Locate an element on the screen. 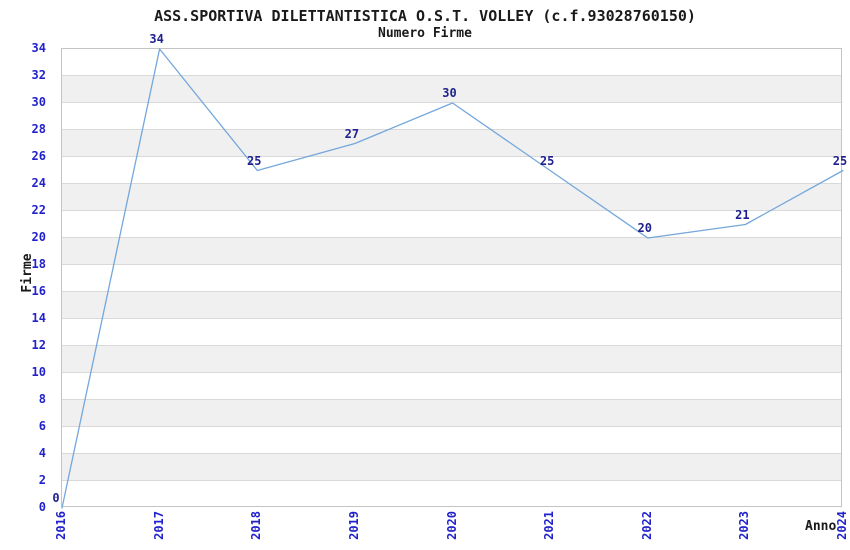 This screenshot has width=850, height=550. x-tick-label: 2019 is located at coordinates (353, 525).